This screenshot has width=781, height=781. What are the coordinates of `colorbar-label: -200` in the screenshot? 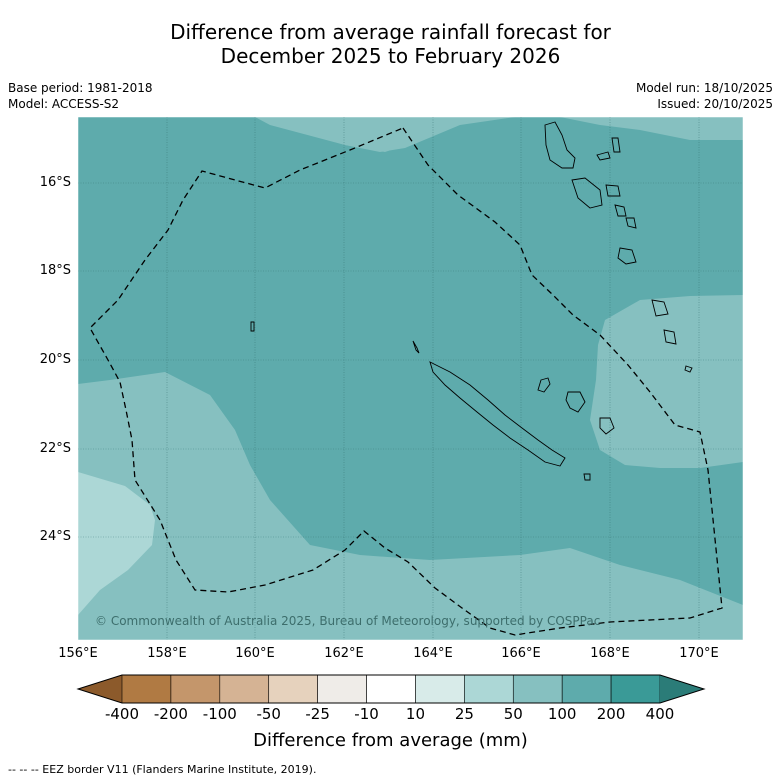 It's located at (170, 714).